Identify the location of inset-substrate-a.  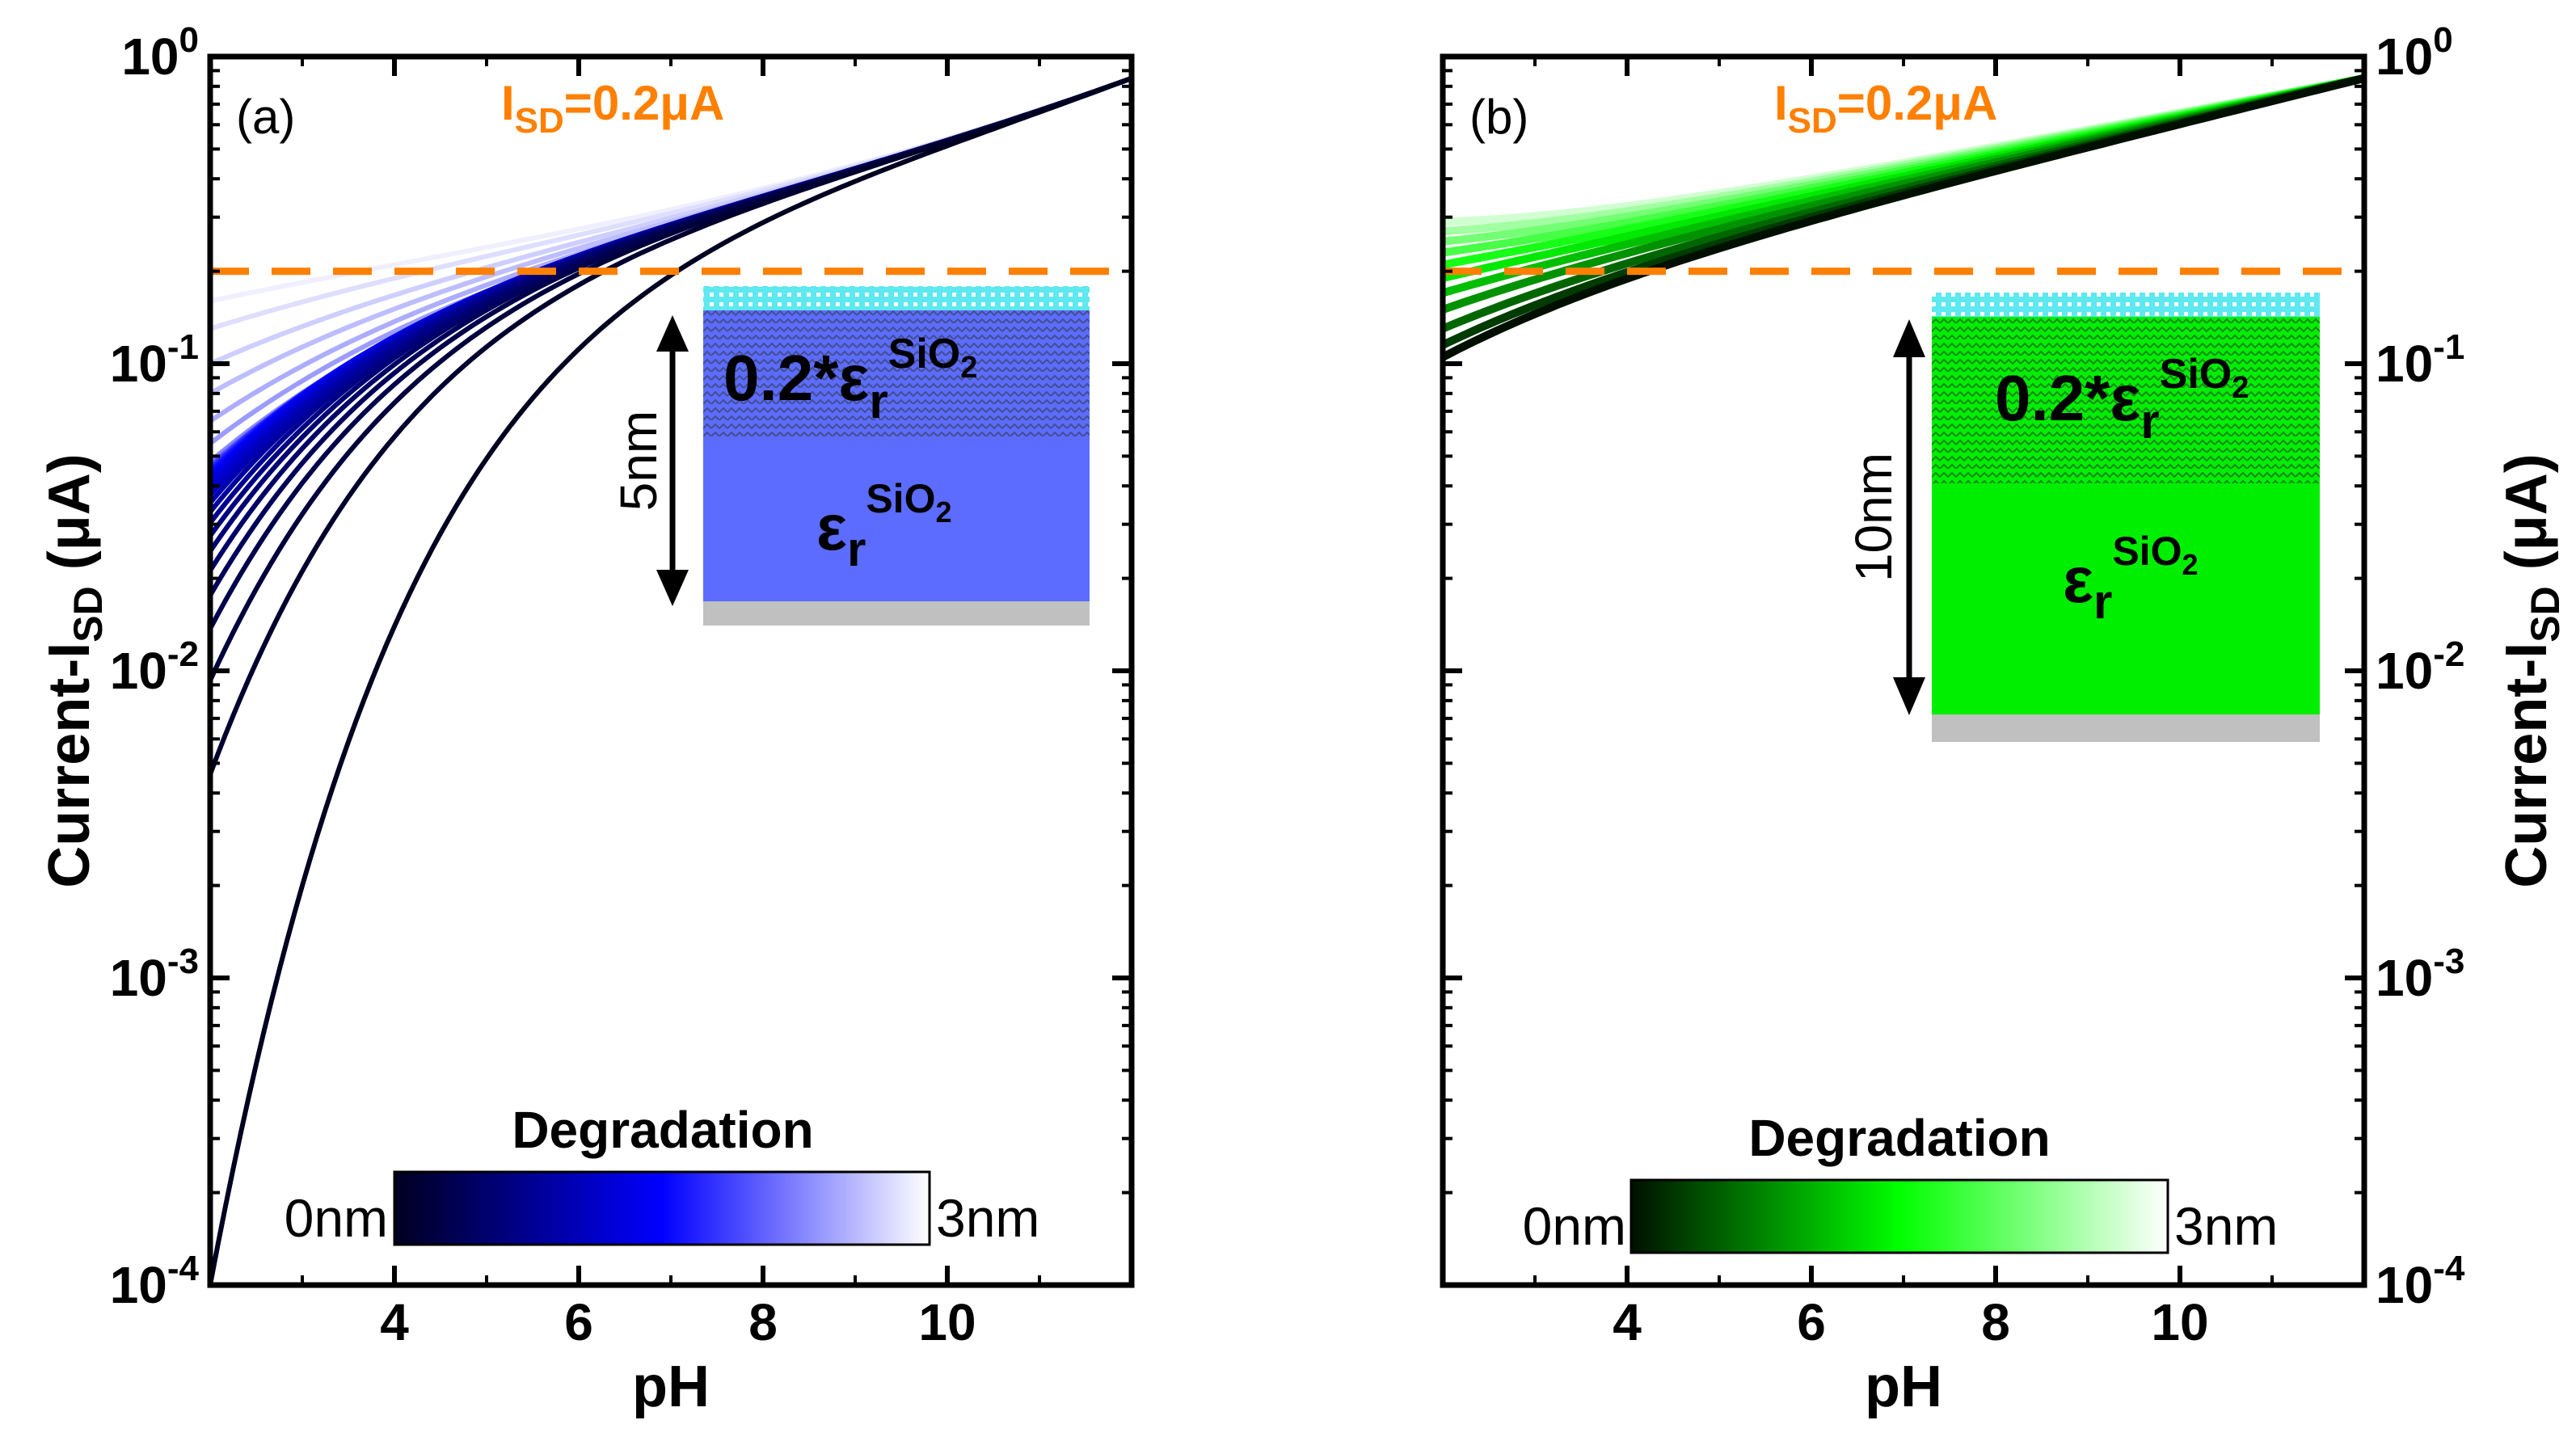
(896, 613).